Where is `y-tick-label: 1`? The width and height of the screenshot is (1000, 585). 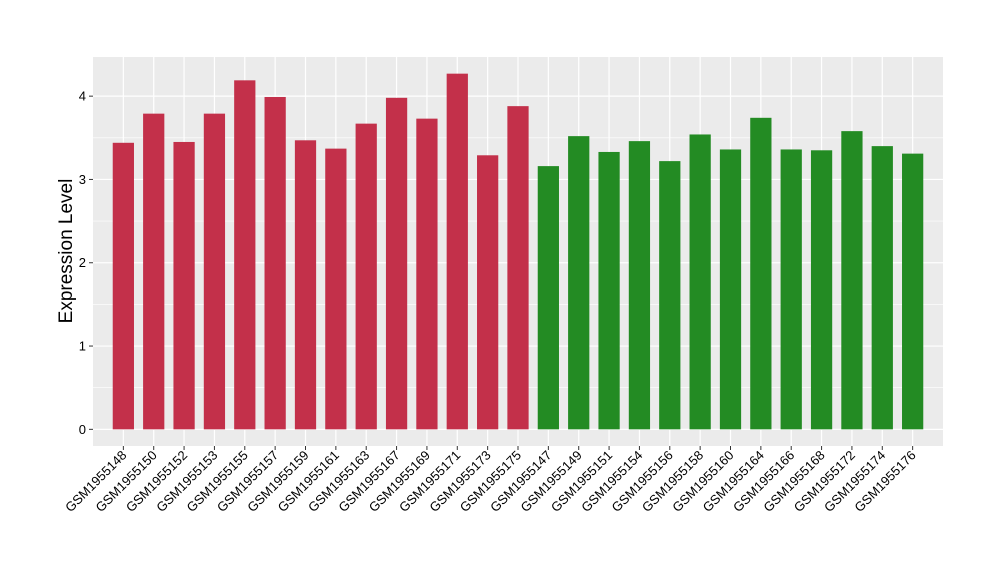 y-tick-label: 1 is located at coordinates (82, 346).